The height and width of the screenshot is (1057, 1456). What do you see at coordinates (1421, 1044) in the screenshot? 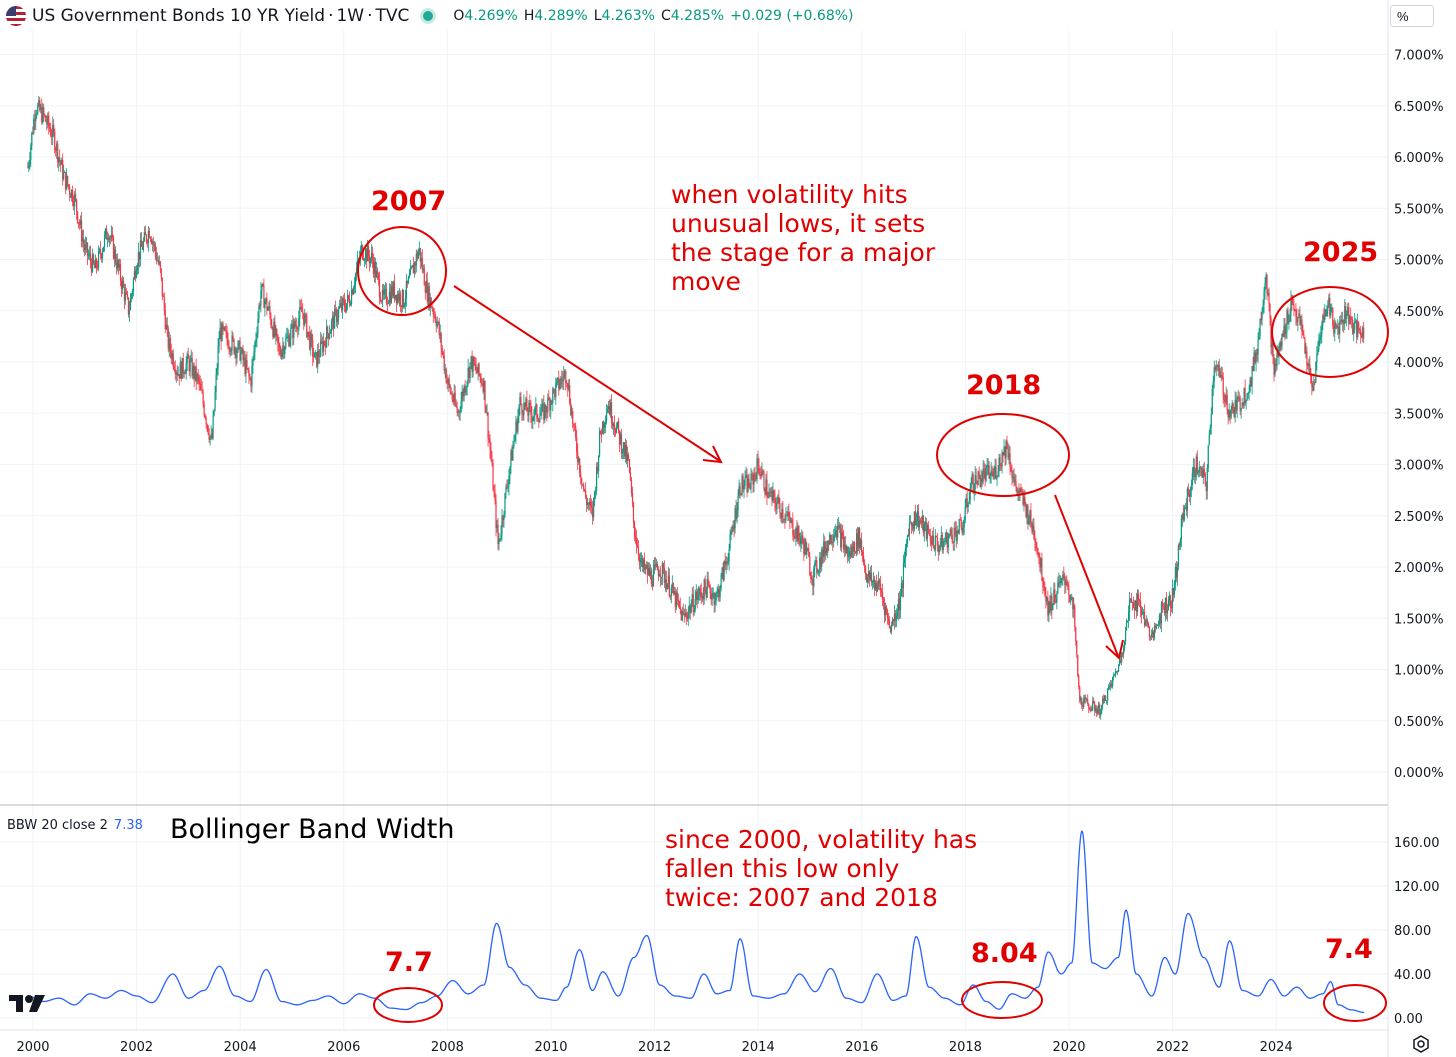
I see `gear-icon` at bounding box center [1421, 1044].